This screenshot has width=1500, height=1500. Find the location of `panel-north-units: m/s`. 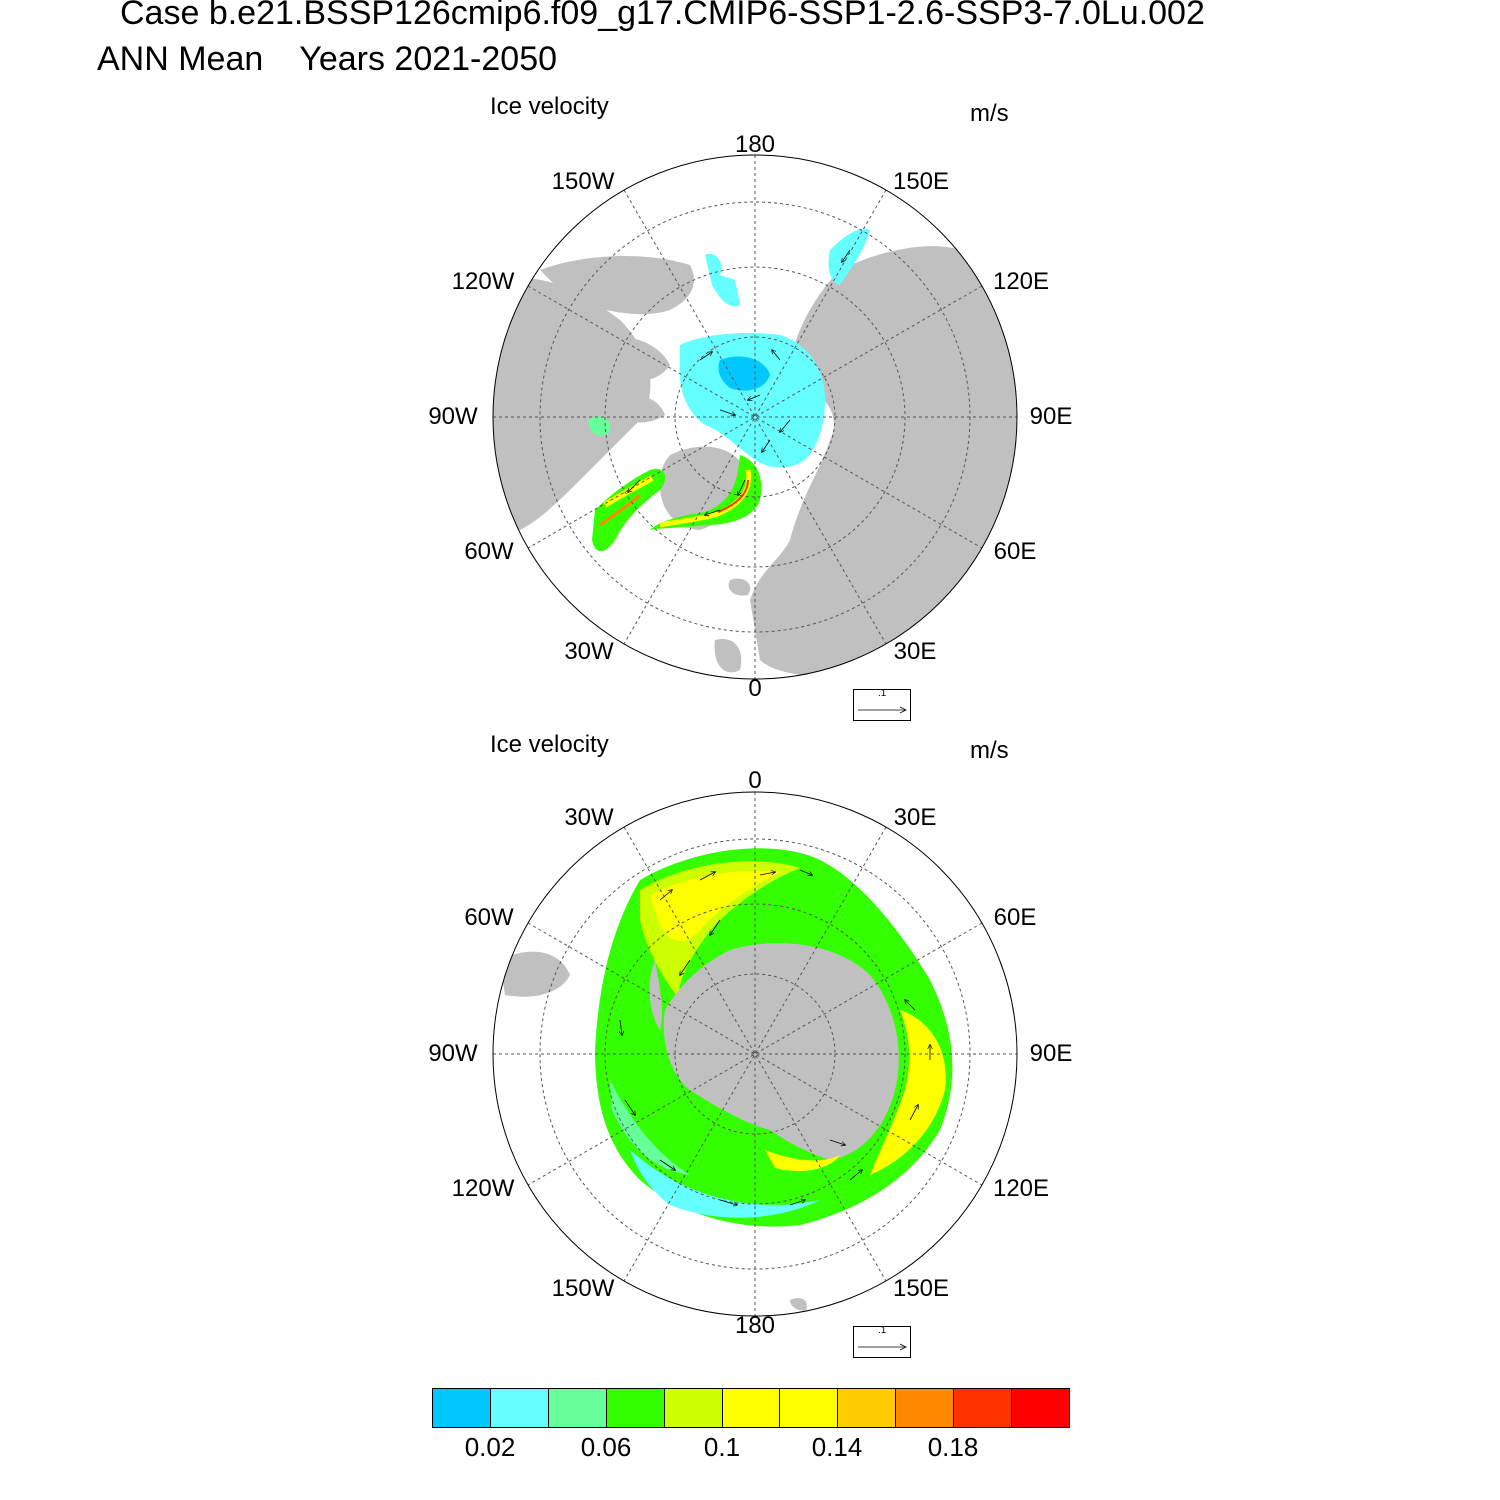

panel-north-units: m/s is located at coordinates (989, 113).